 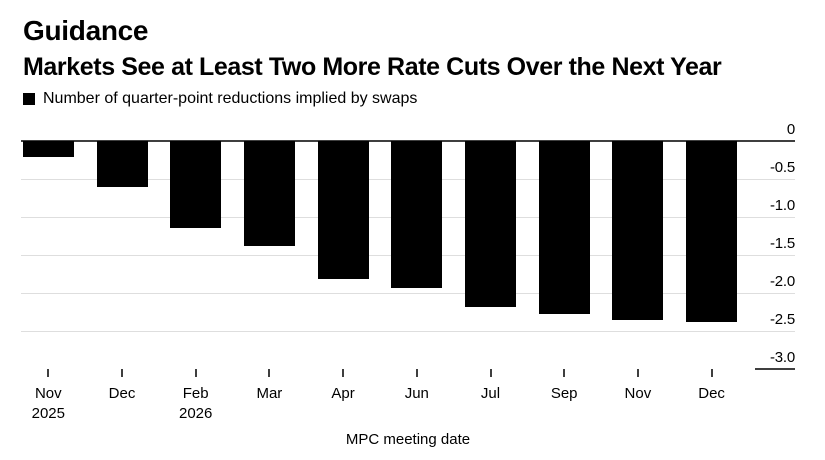 I want to click on bar-apr, so click(x=343, y=210).